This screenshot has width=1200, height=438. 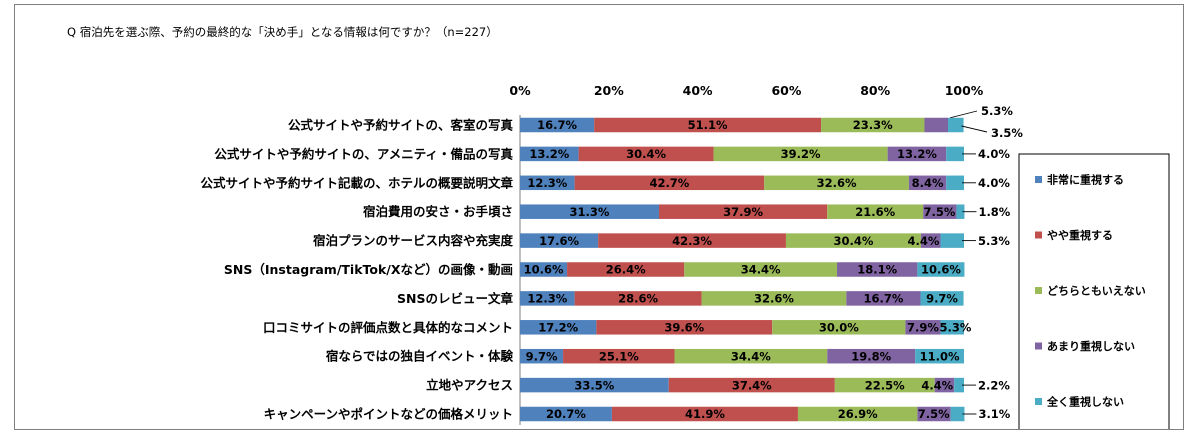 I want to click on data-label: 30.0%, so click(x=839, y=328).